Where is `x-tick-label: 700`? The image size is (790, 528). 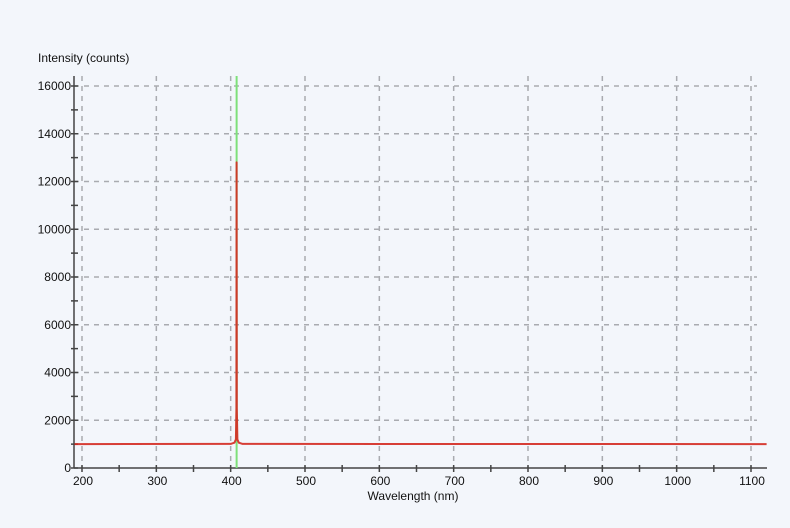
x-tick-label: 700 is located at coordinates (455, 481).